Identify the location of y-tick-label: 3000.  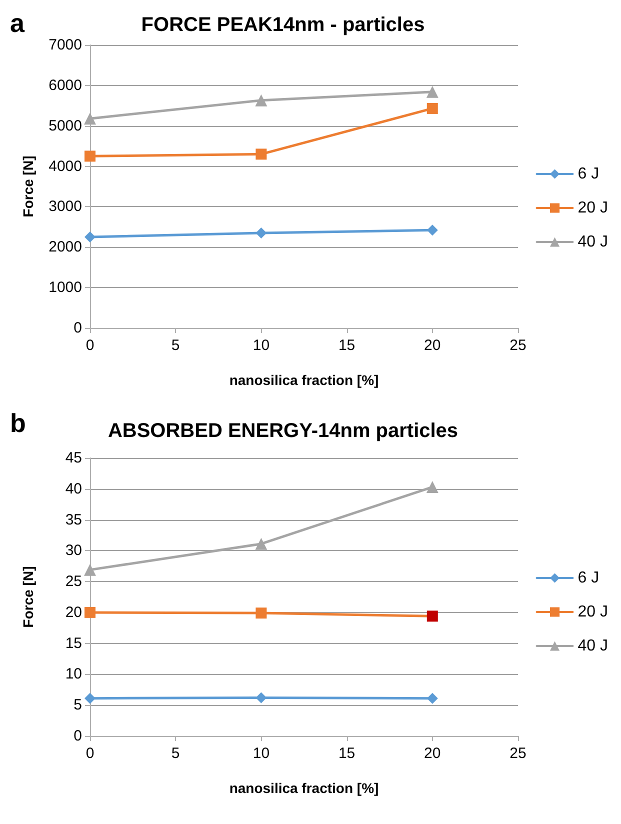
(65, 207).